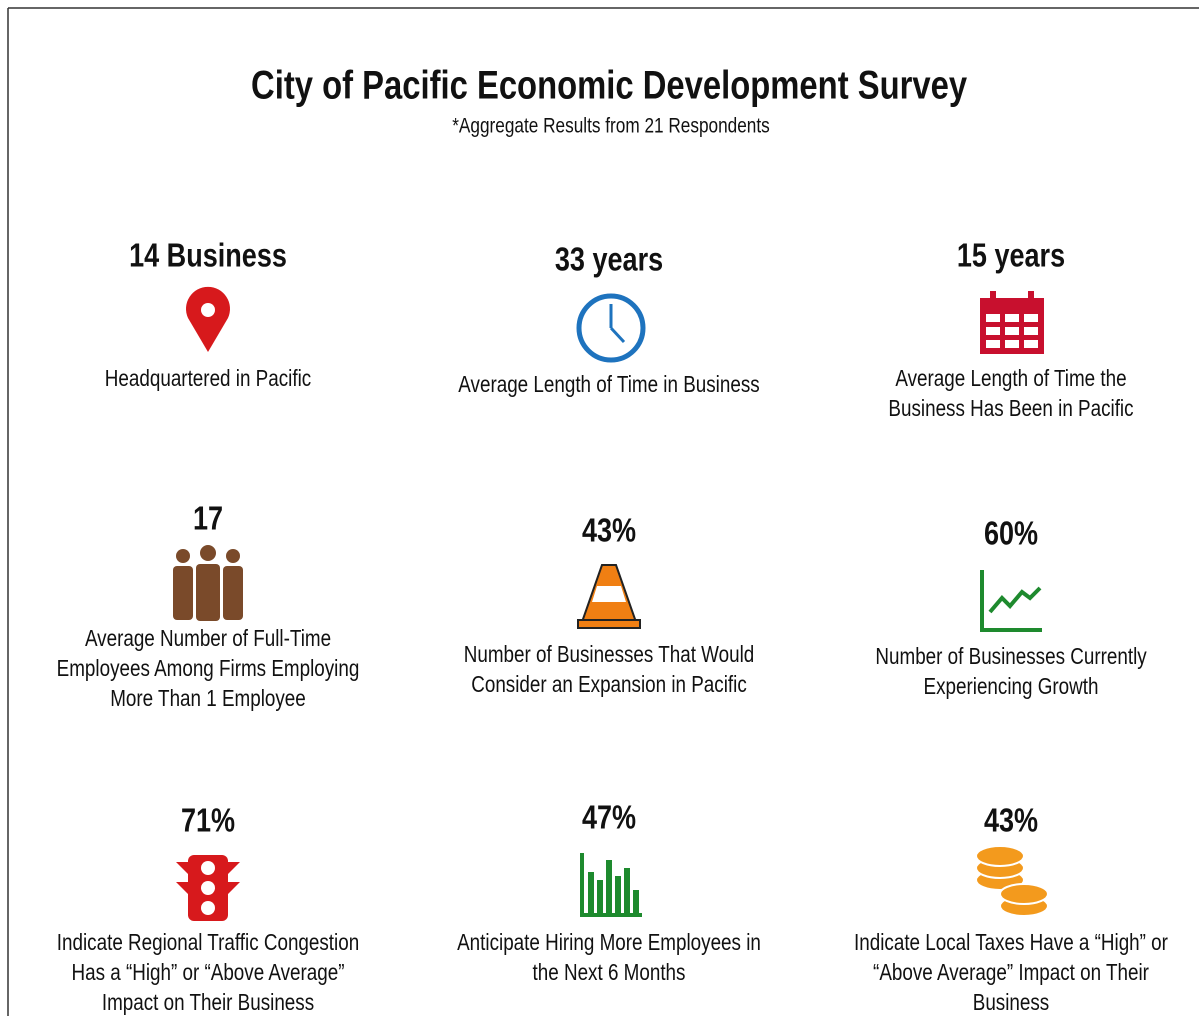 This screenshot has height=1016, width=1199. What do you see at coordinates (208, 942) in the screenshot?
I see `stat-label: Indicate Regional Traffic Congestion` at bounding box center [208, 942].